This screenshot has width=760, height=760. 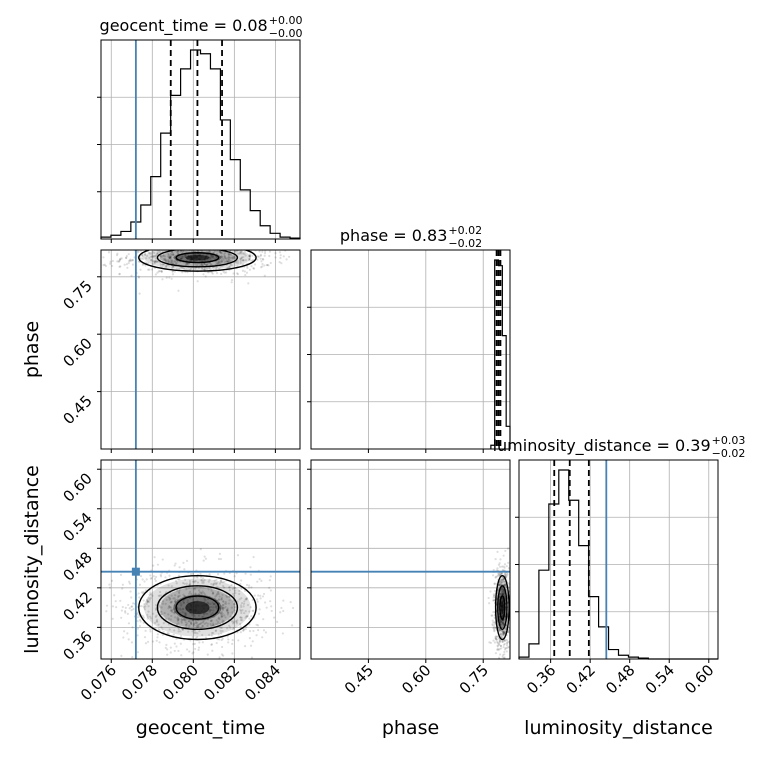 I want to click on x-tick-label: 0.080, so click(x=180, y=682).